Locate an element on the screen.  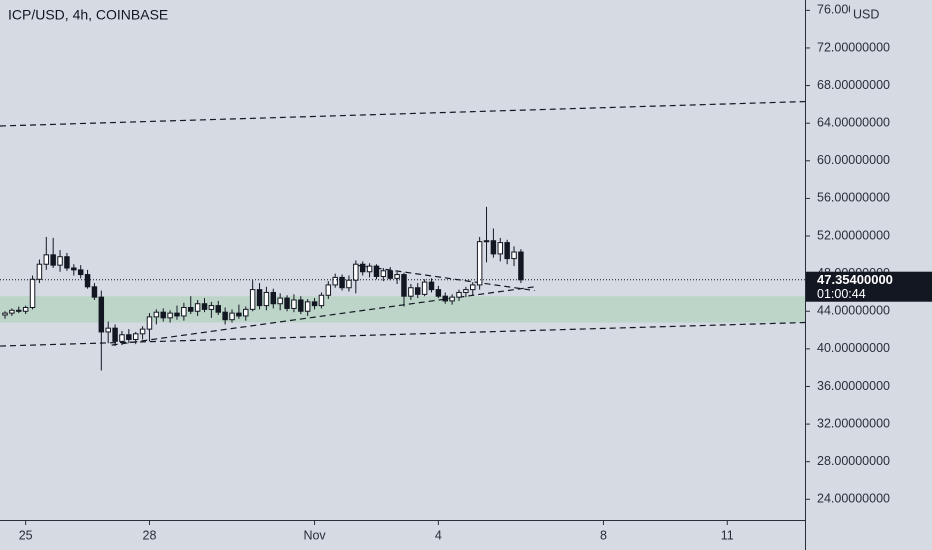
y-tick-label: 56.00000000 is located at coordinates (853, 198).